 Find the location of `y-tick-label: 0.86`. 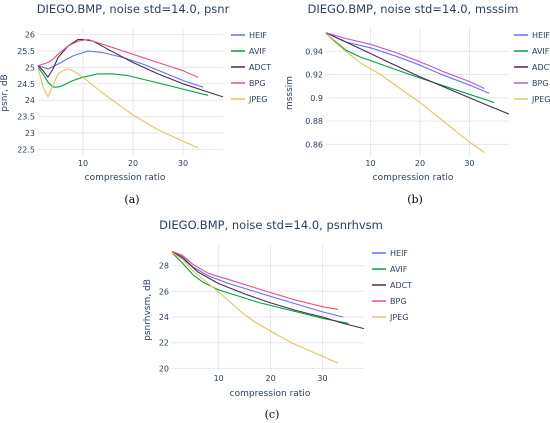

y-tick-label: 0.86 is located at coordinates (314, 144).